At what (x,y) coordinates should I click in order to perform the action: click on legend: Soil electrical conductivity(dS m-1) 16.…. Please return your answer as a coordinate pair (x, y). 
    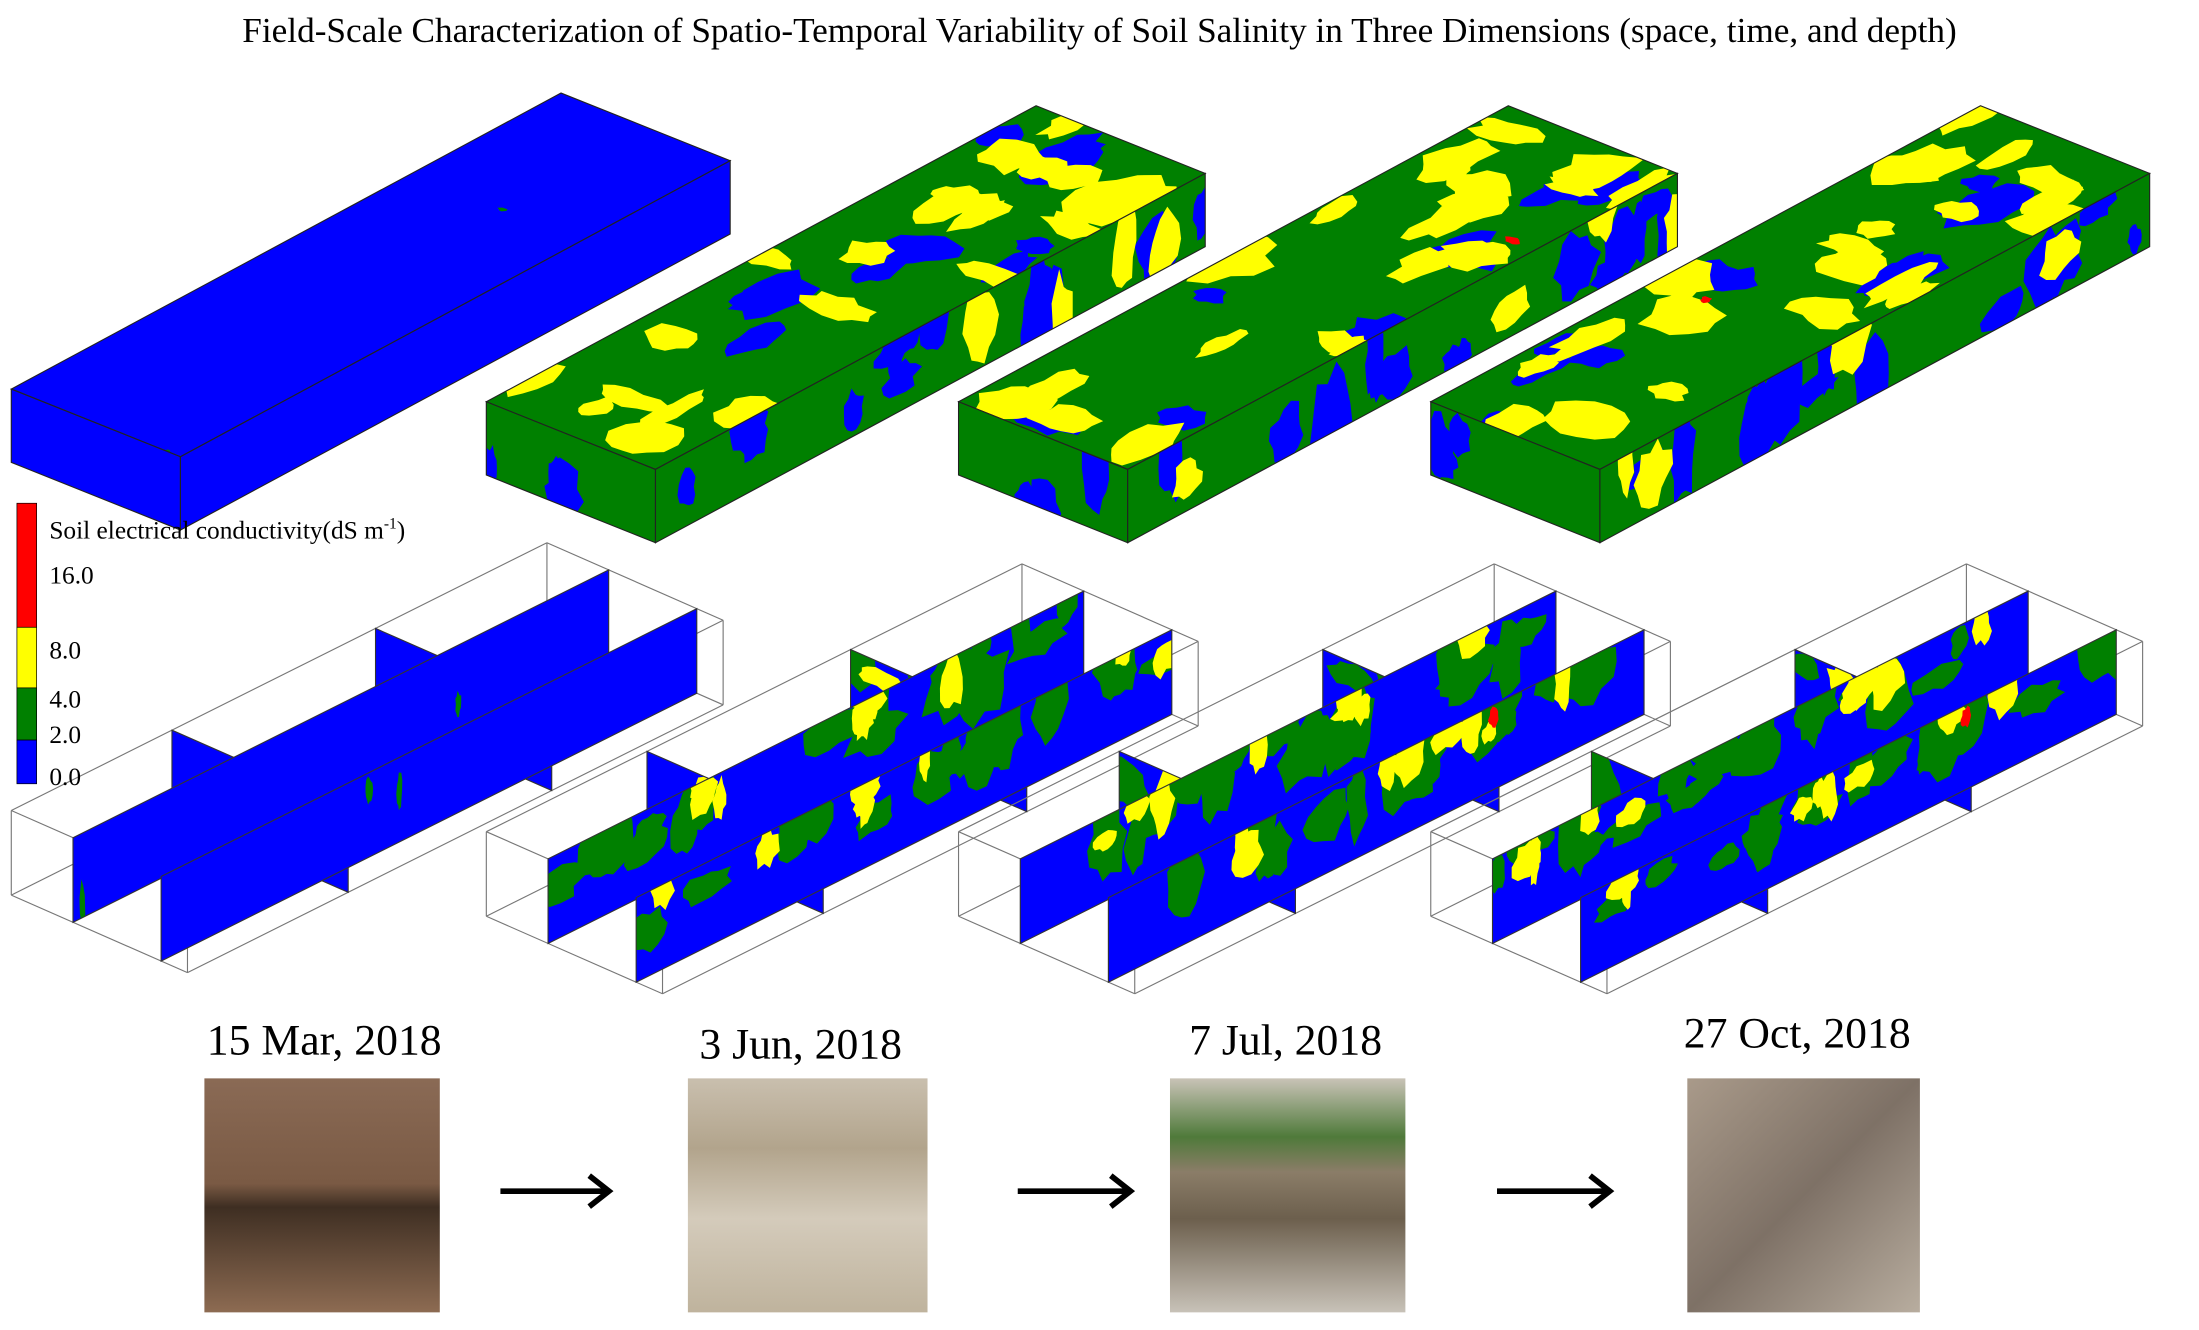
    Looking at the image, I should click on (210, 646).